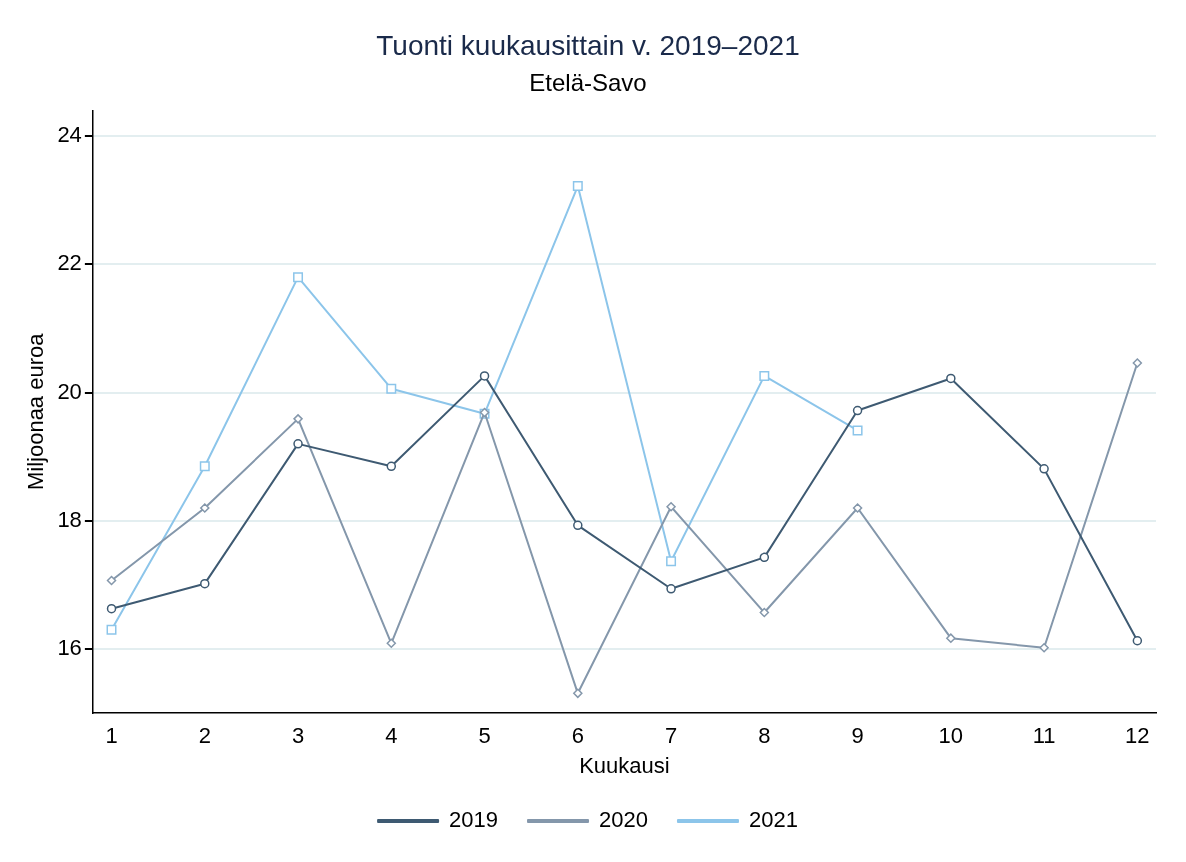 The width and height of the screenshot is (1186, 862). What do you see at coordinates (951, 736) in the screenshot?
I see `x-tick-label: 10` at bounding box center [951, 736].